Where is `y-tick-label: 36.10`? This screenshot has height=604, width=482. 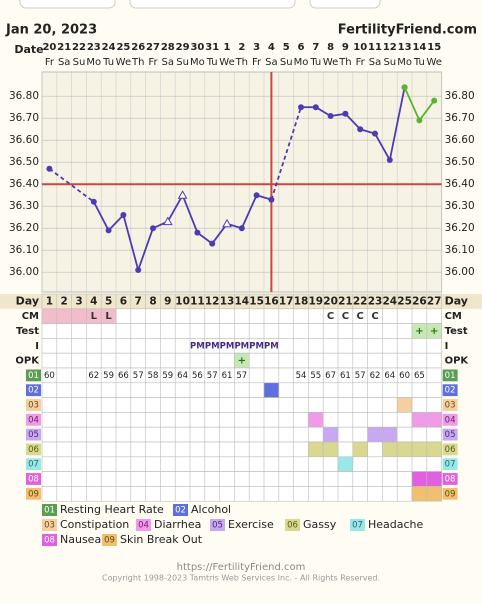 y-tick-label: 36.10 is located at coordinates (24, 250).